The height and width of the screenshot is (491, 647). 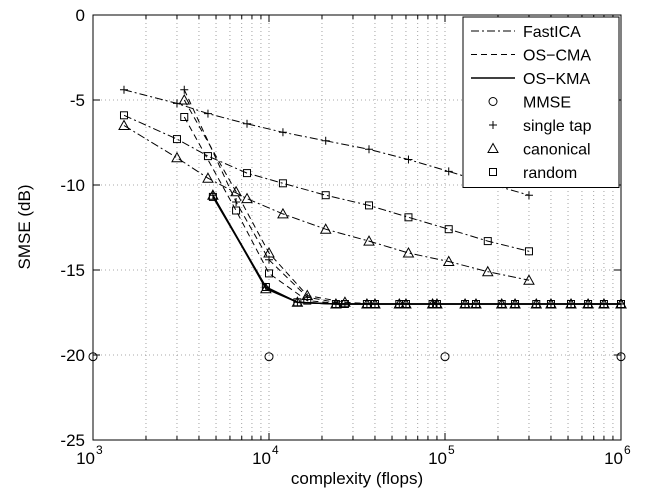 What do you see at coordinates (357, 478) in the screenshot?
I see `x-axis-label: complexity (flops)` at bounding box center [357, 478].